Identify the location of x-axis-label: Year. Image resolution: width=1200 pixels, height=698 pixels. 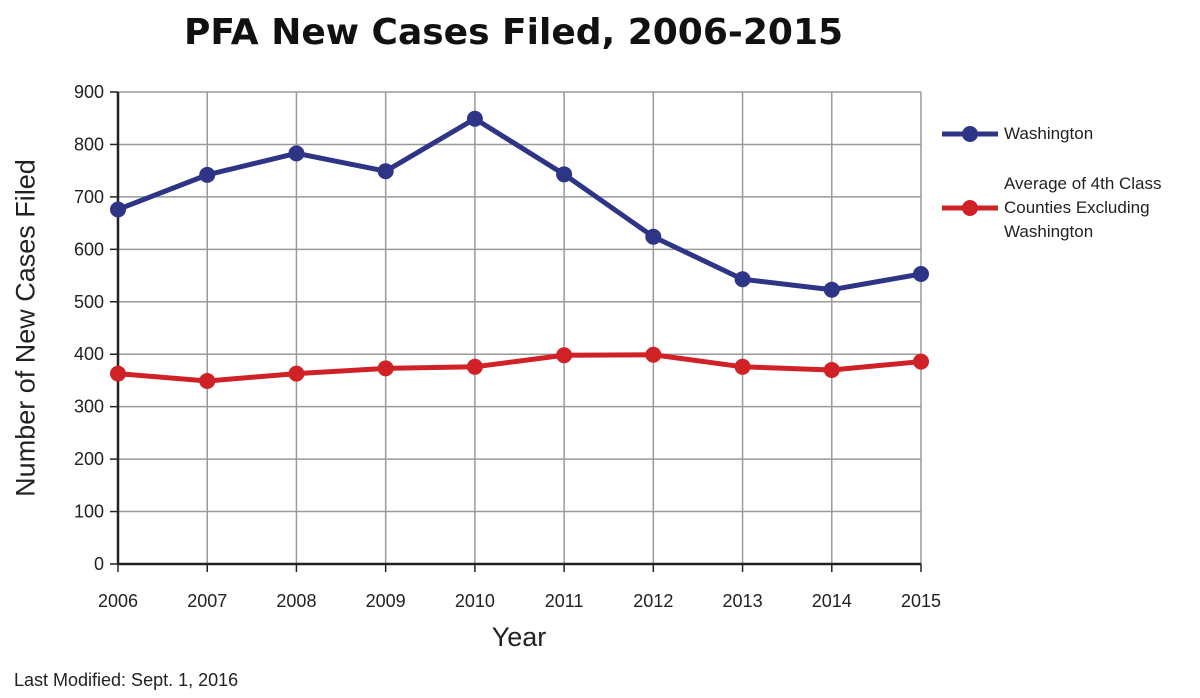
(519, 637).